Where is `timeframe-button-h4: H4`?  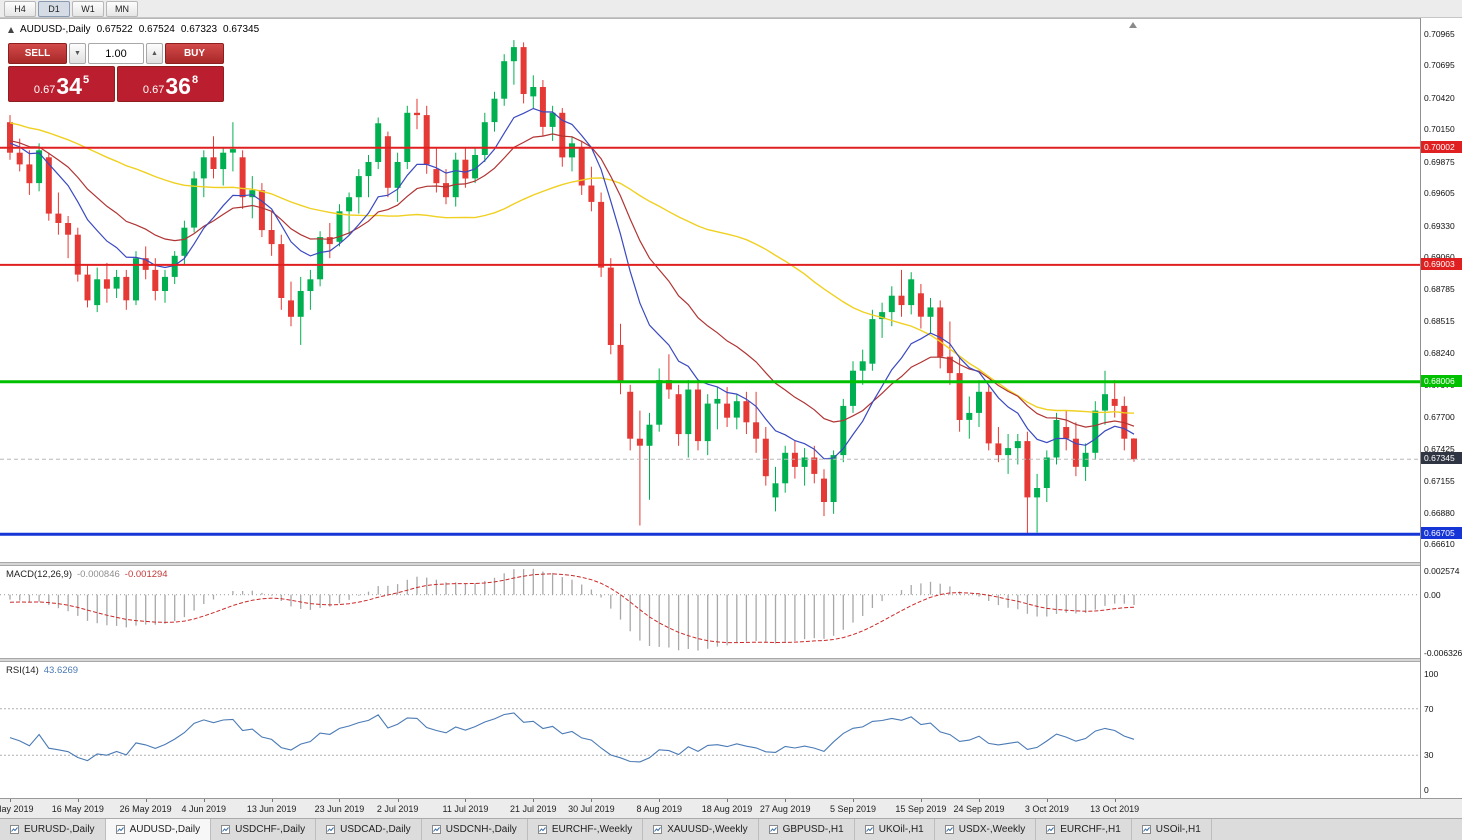
timeframe-button-h4: H4 is located at coordinates (20, 8).